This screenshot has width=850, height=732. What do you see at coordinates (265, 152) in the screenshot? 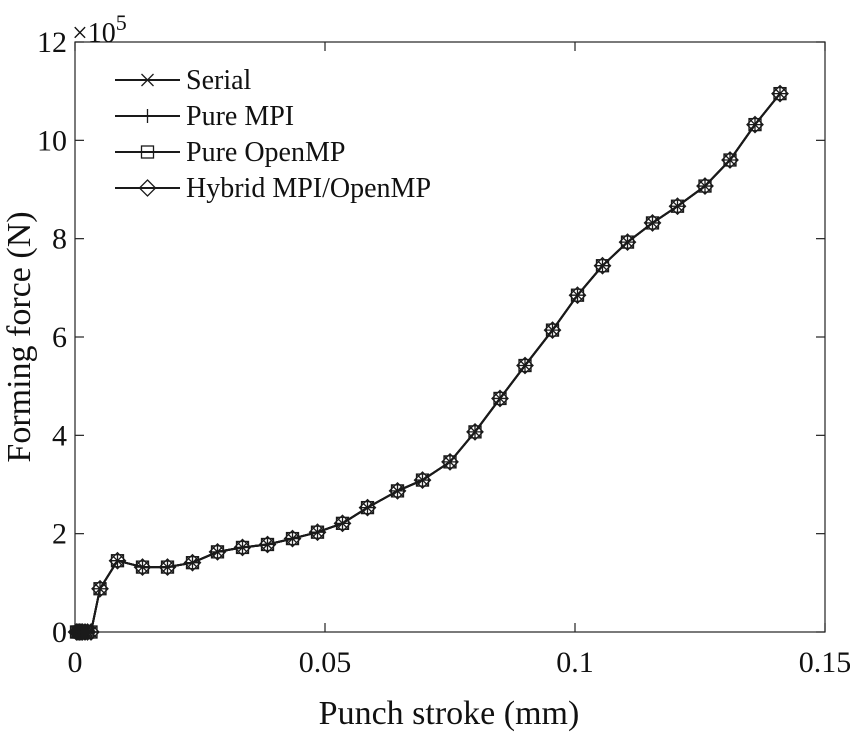
I see `legend-label: Pure OpenMP` at bounding box center [265, 152].